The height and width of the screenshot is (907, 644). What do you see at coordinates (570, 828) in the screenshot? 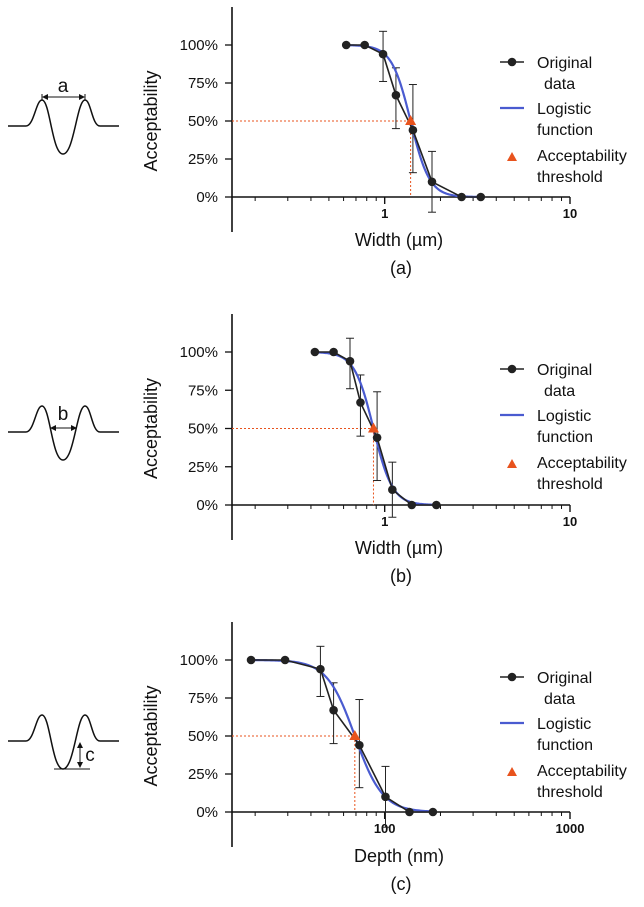
I see `x-tick-label: 1000` at bounding box center [570, 828].